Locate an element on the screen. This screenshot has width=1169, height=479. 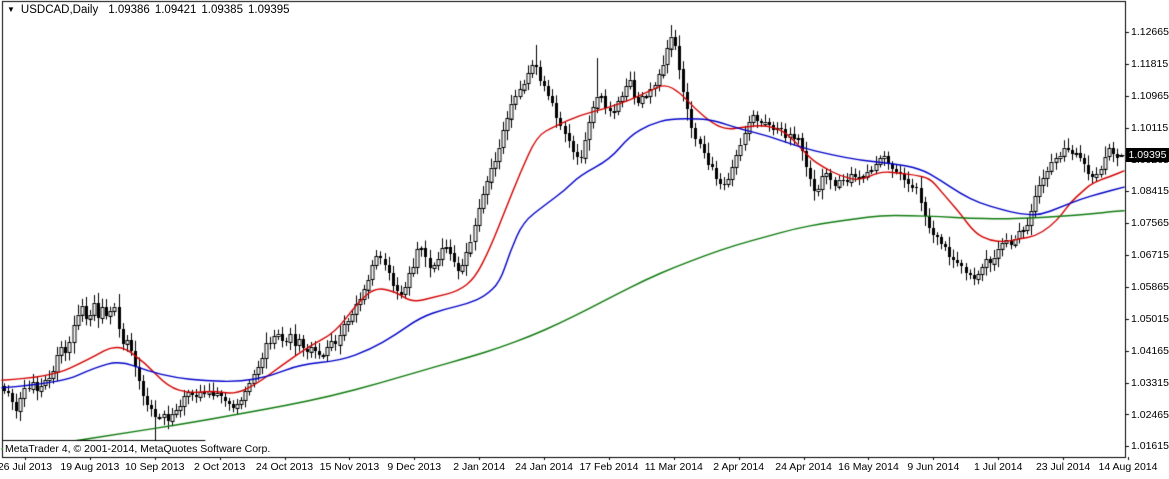
y-axis-label: 1.07565 is located at coordinates (1150, 223).